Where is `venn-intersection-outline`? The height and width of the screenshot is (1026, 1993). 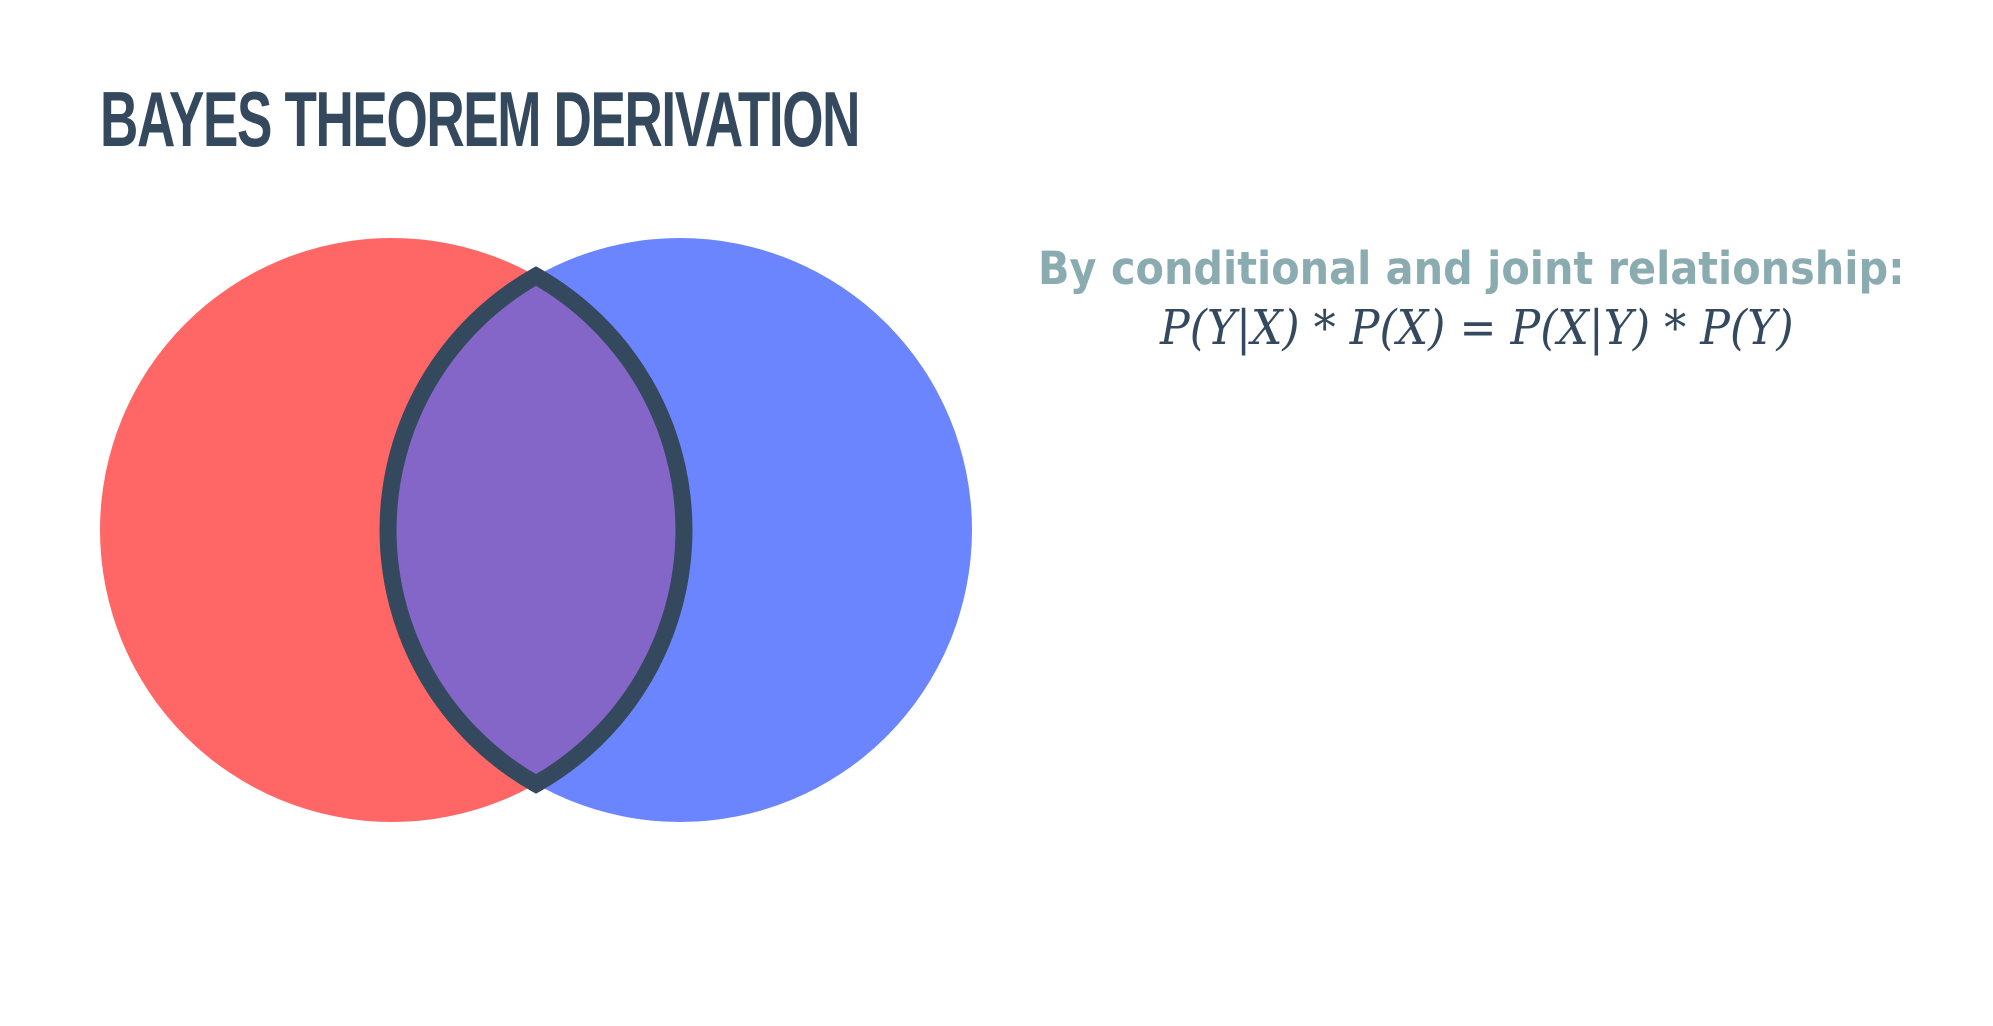
venn-intersection-outline is located at coordinates (536, 530).